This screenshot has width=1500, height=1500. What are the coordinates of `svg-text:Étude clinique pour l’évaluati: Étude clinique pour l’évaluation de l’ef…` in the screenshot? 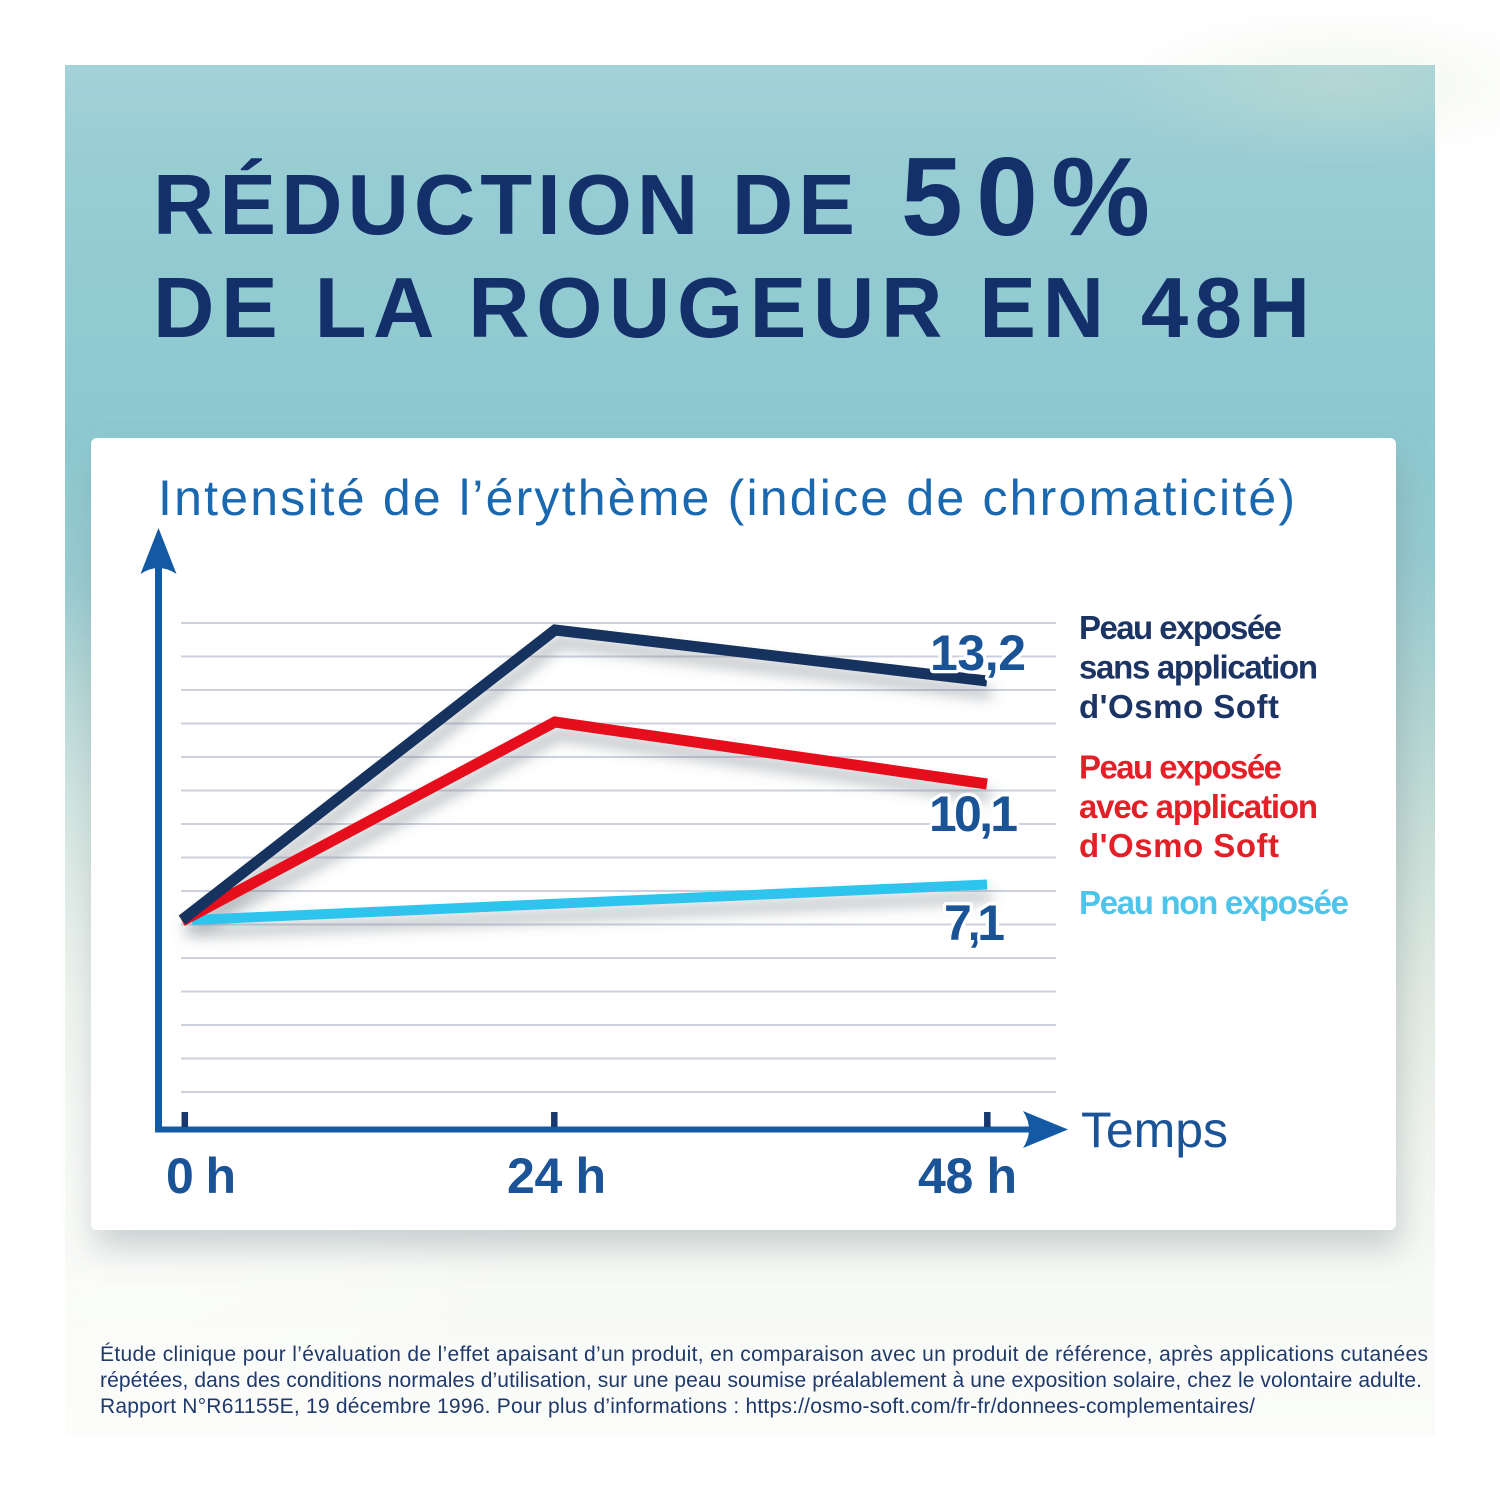 It's located at (764, 1354).